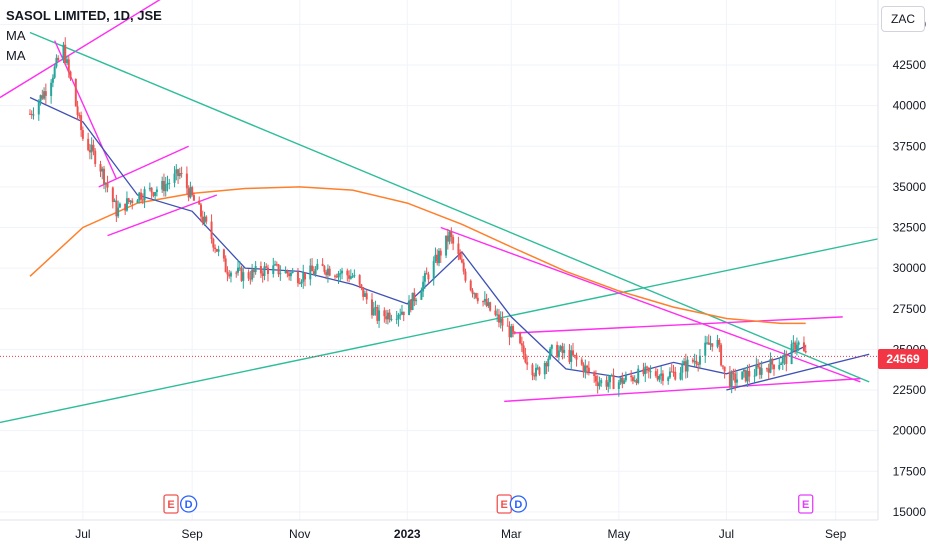  What do you see at coordinates (84, 15) in the screenshot?
I see `symbol-title: SASOL LIMITED, 1D, JSE` at bounding box center [84, 15].